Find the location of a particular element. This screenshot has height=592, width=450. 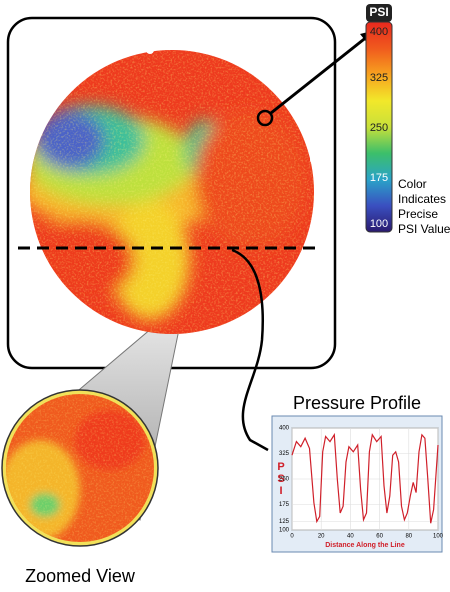

profile-y-label: PSI is located at coordinates (281, 479).